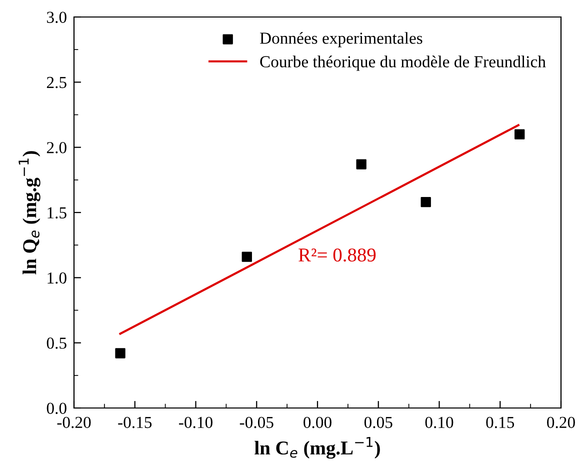 This screenshot has height=472, width=578. Describe the element at coordinates (56, 408) in the screenshot. I see `y-tick-label: 0.0` at that location.